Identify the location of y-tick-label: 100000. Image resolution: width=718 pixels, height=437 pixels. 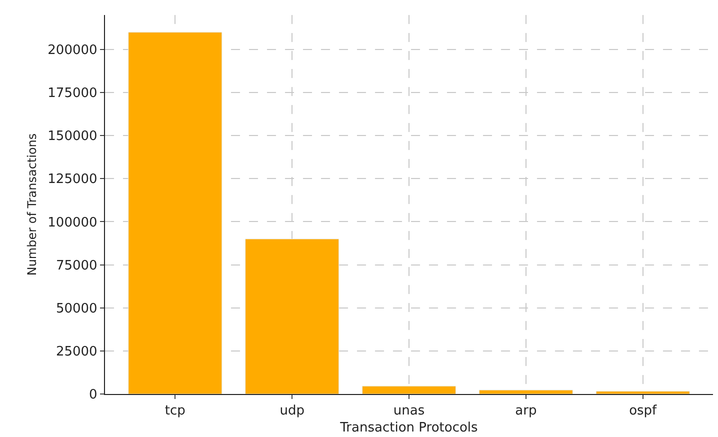
(73, 222).